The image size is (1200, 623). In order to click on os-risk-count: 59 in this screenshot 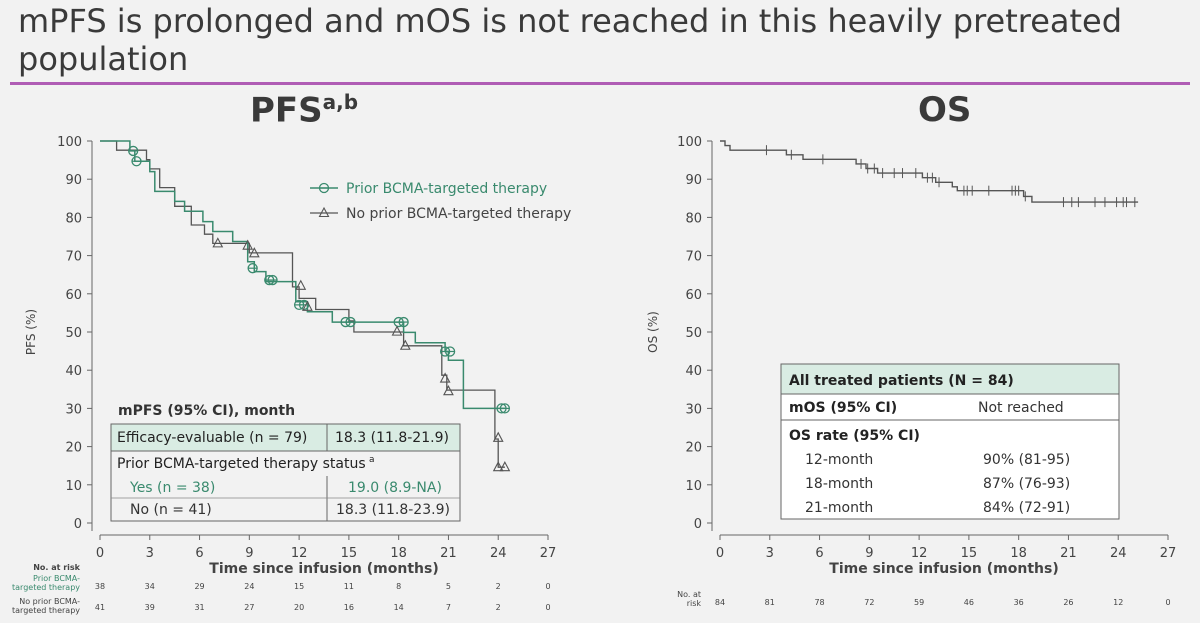, I will do `click(919, 602)`.